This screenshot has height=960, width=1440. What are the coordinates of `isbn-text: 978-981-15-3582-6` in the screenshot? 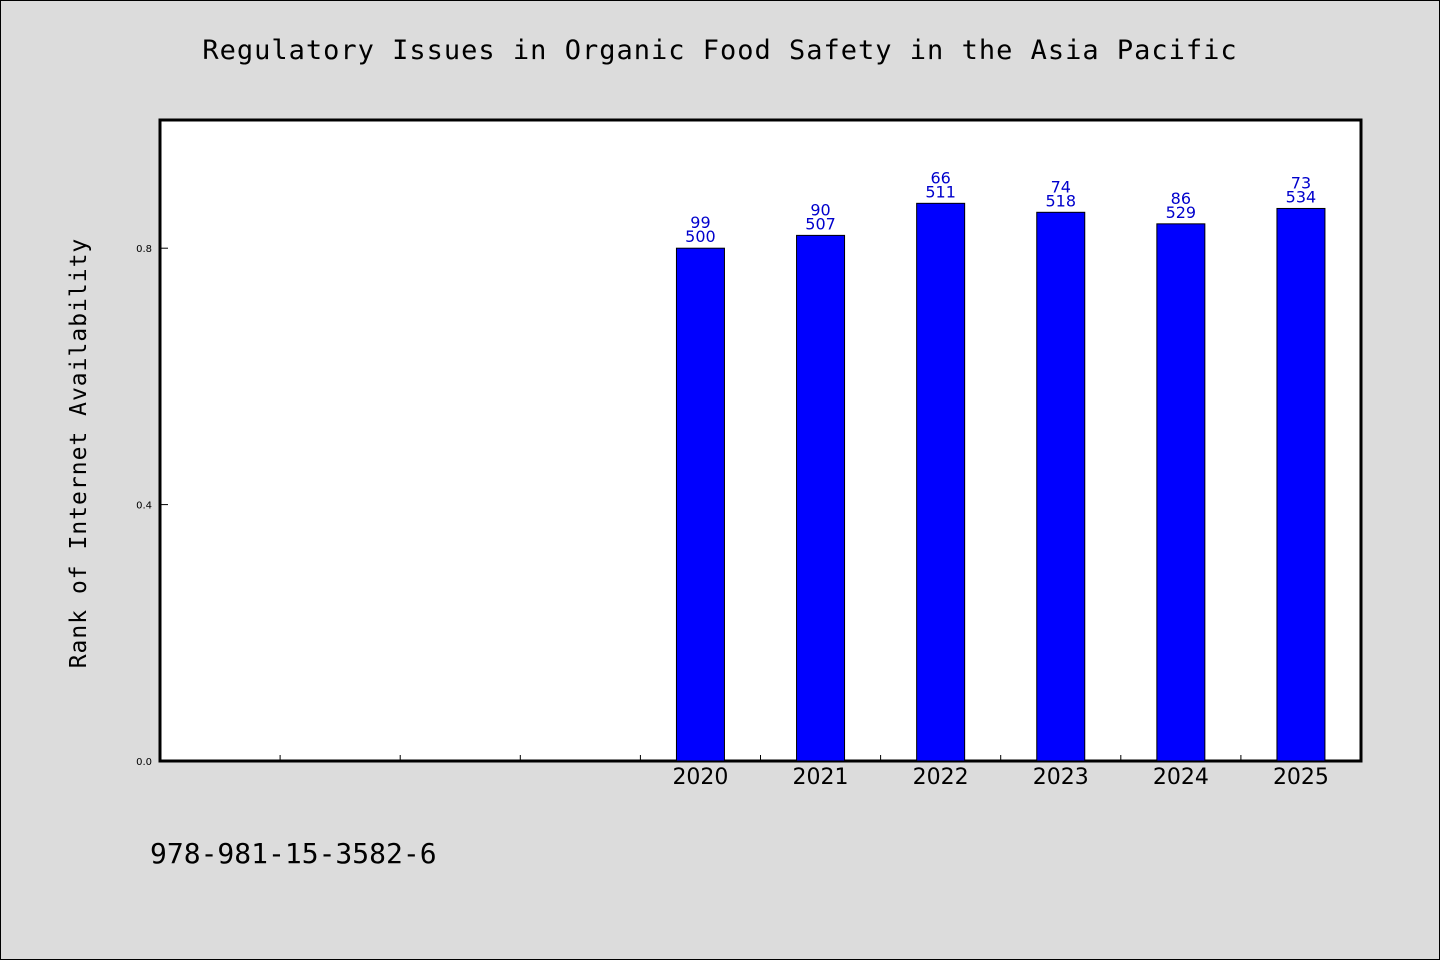 It's located at (293, 853).